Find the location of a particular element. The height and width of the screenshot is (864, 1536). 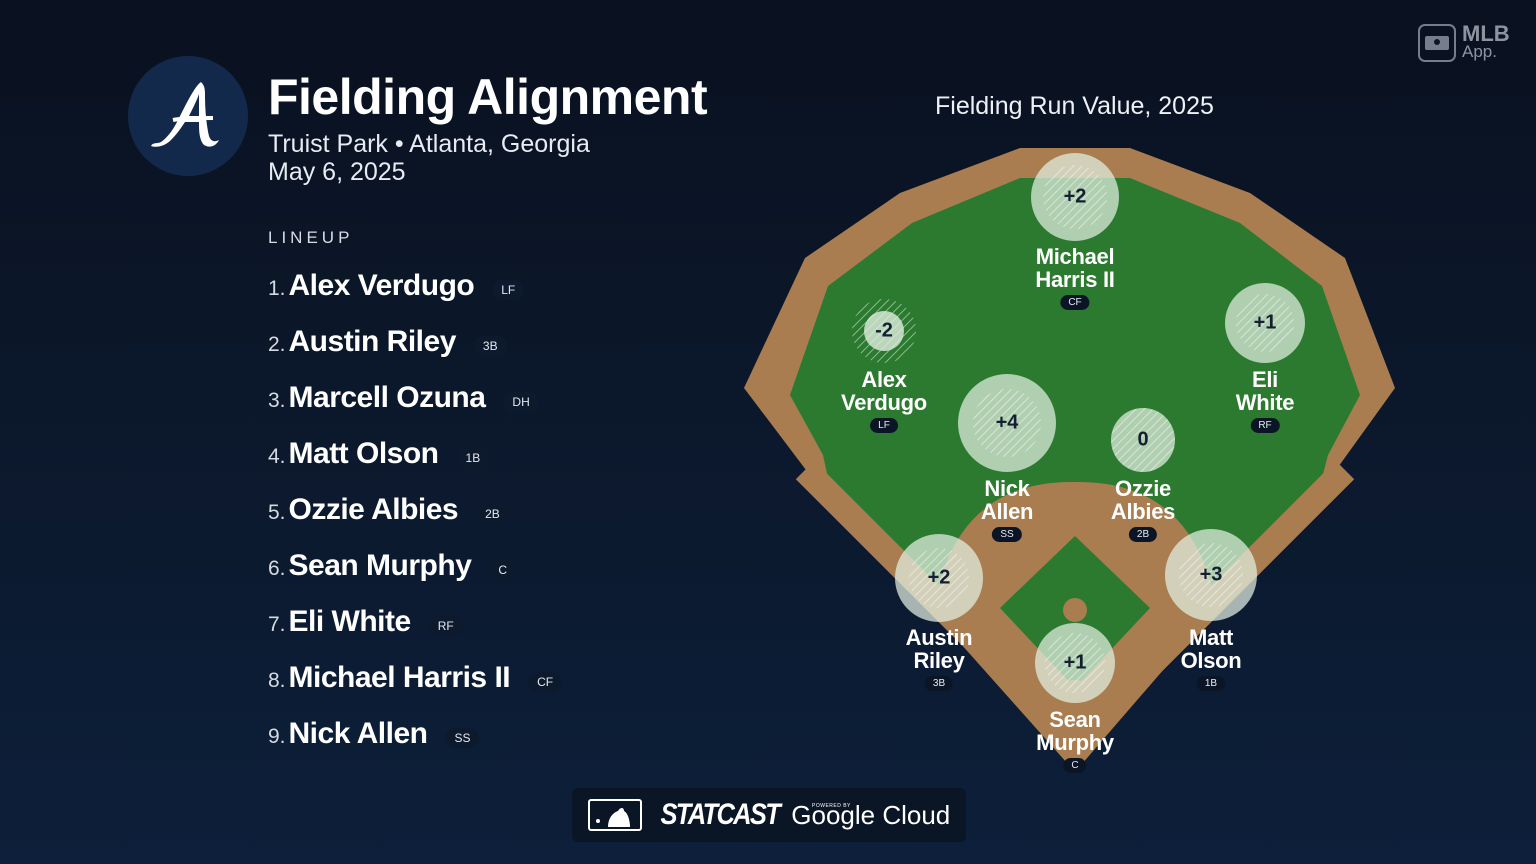

frv-value-2b: 0 is located at coordinates (1143, 439).